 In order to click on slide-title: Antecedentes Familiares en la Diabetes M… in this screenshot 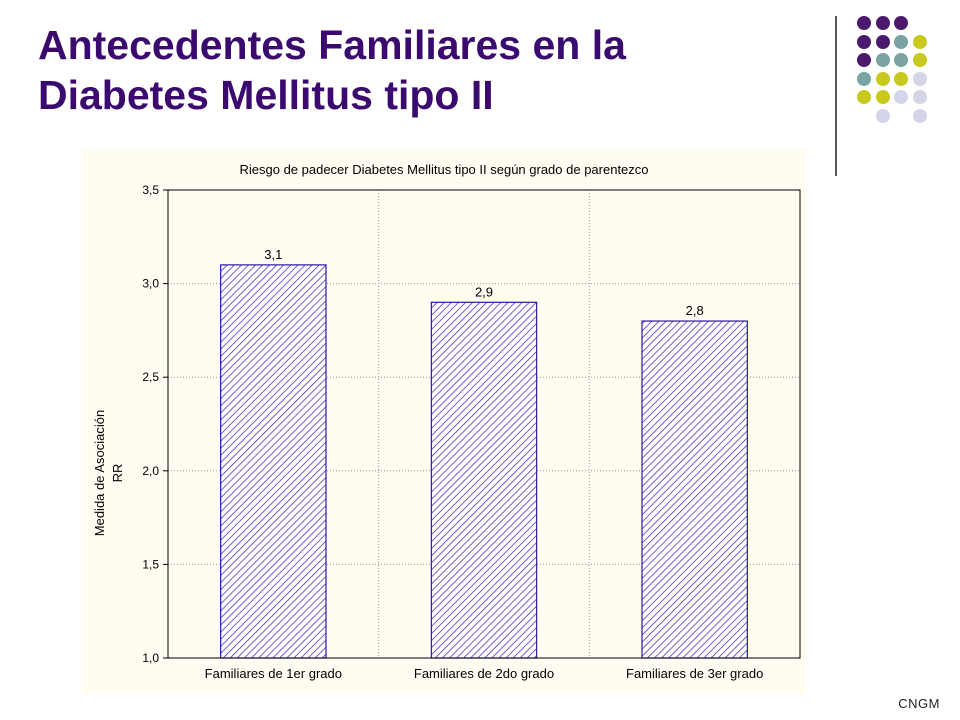, I will do `click(418, 70)`.